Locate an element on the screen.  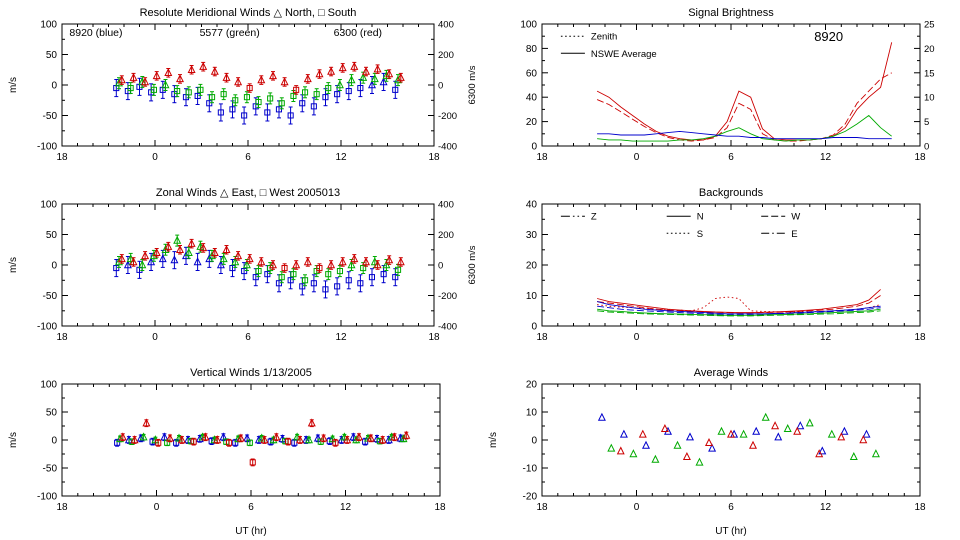
svg-text: 6300 (red) is located at coordinates (358, 33).